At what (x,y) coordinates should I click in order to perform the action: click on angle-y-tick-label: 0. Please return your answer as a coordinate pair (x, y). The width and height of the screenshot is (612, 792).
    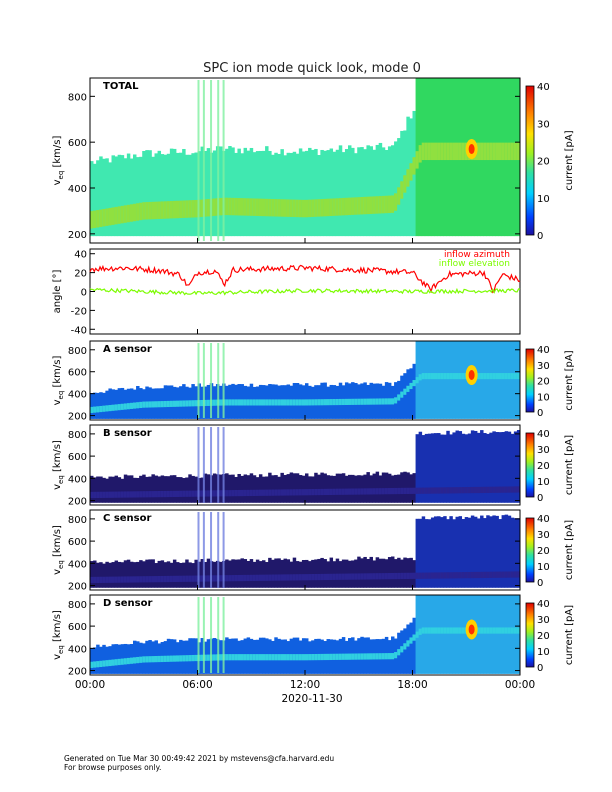
    Looking at the image, I should click on (84, 293).